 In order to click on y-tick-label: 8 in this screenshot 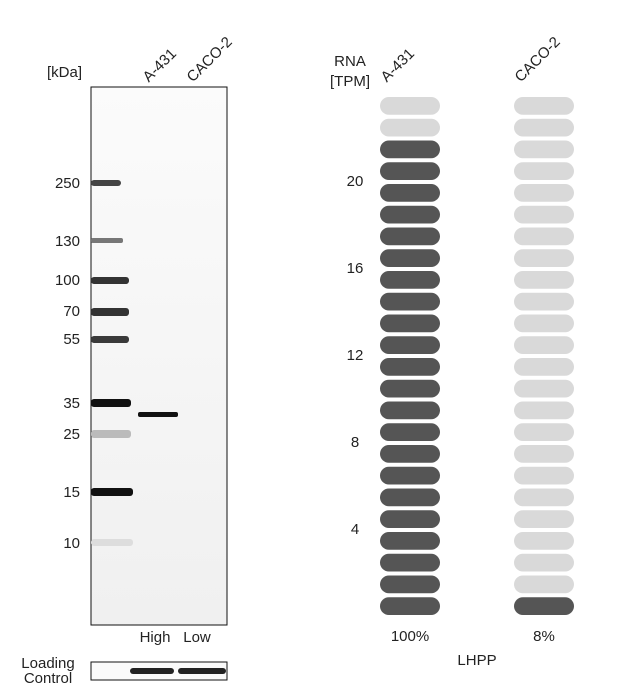, I will do `click(355, 442)`.